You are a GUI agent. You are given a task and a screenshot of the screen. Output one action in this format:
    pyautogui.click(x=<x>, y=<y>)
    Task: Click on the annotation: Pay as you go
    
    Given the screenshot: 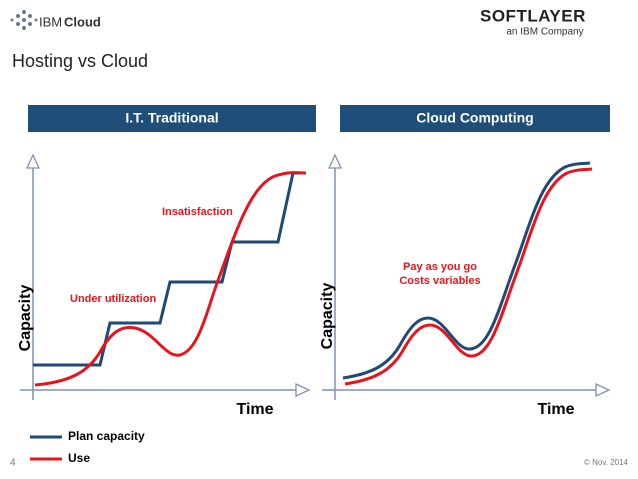 What is the action you would take?
    pyautogui.click(x=440, y=267)
    